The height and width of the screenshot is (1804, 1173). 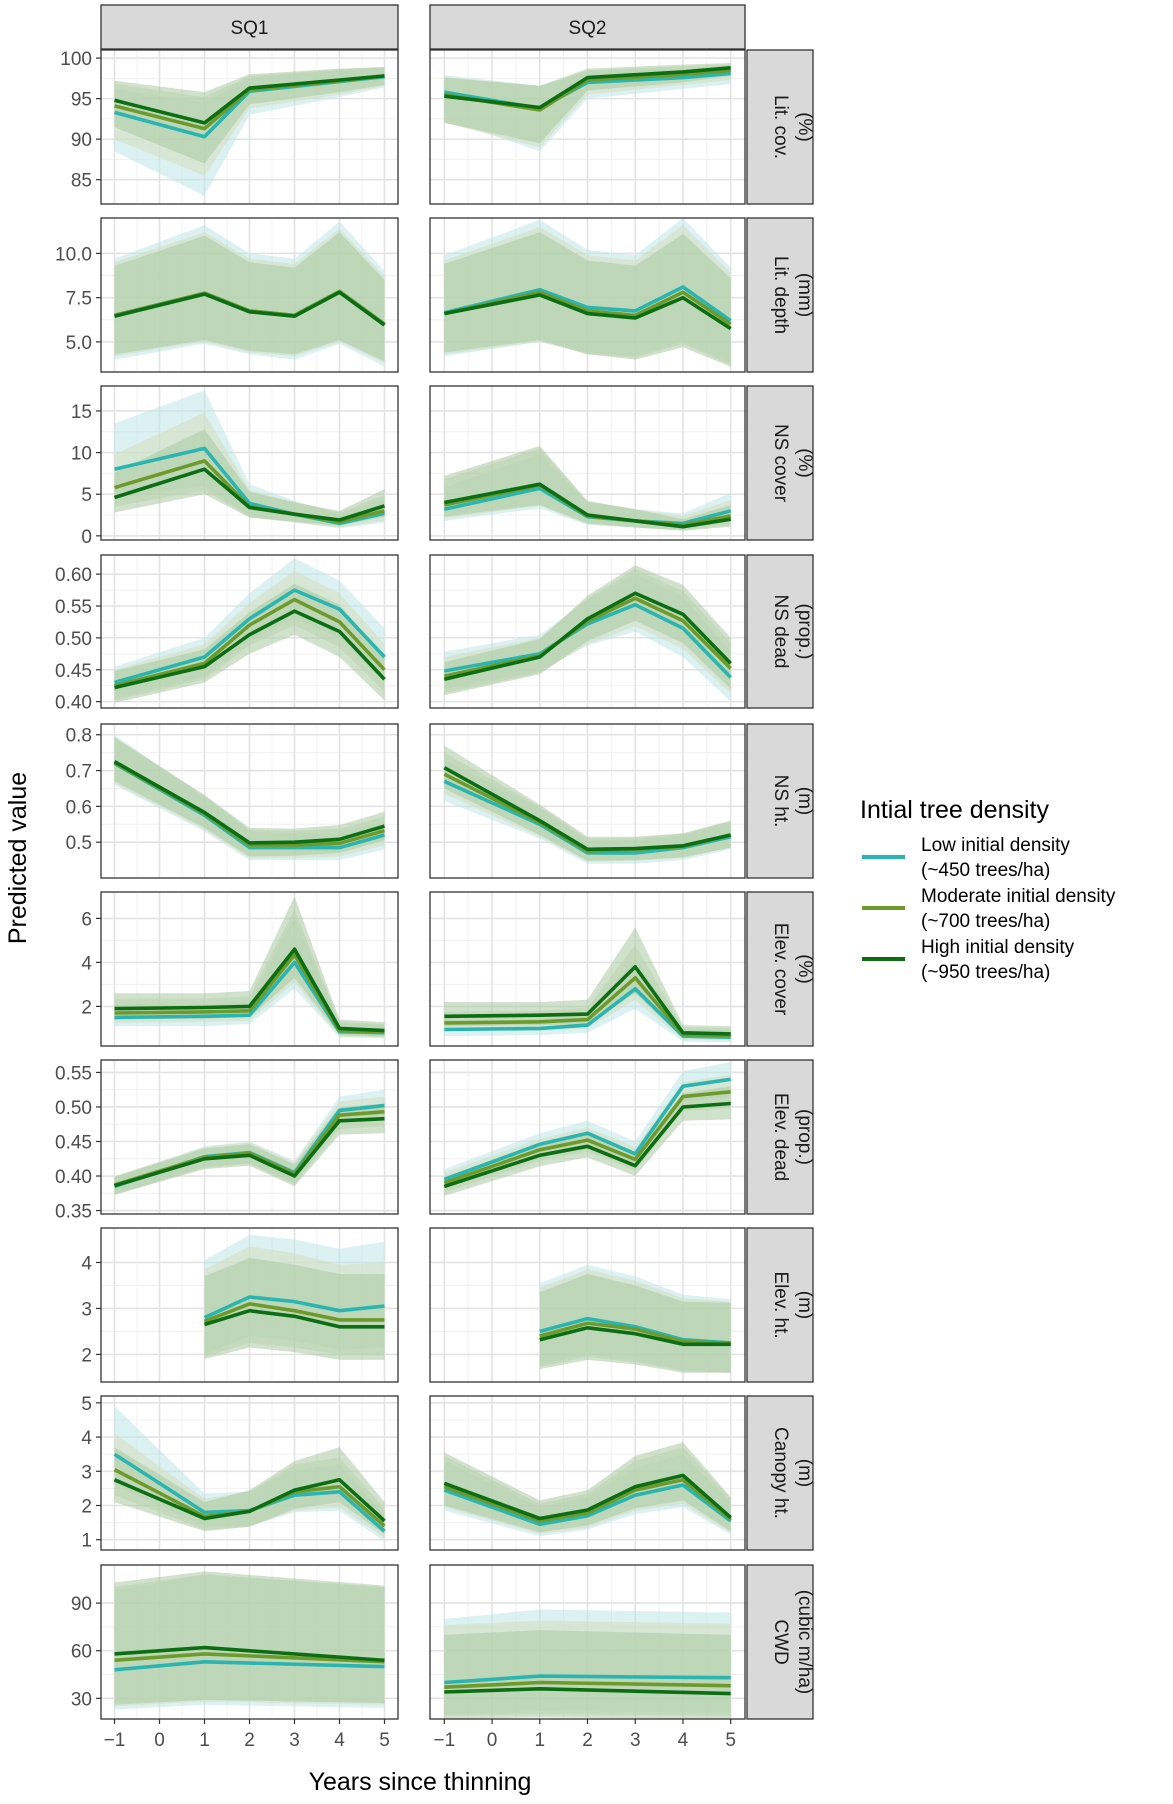 I want to click on y-tick-label: 100, so click(x=76, y=59).